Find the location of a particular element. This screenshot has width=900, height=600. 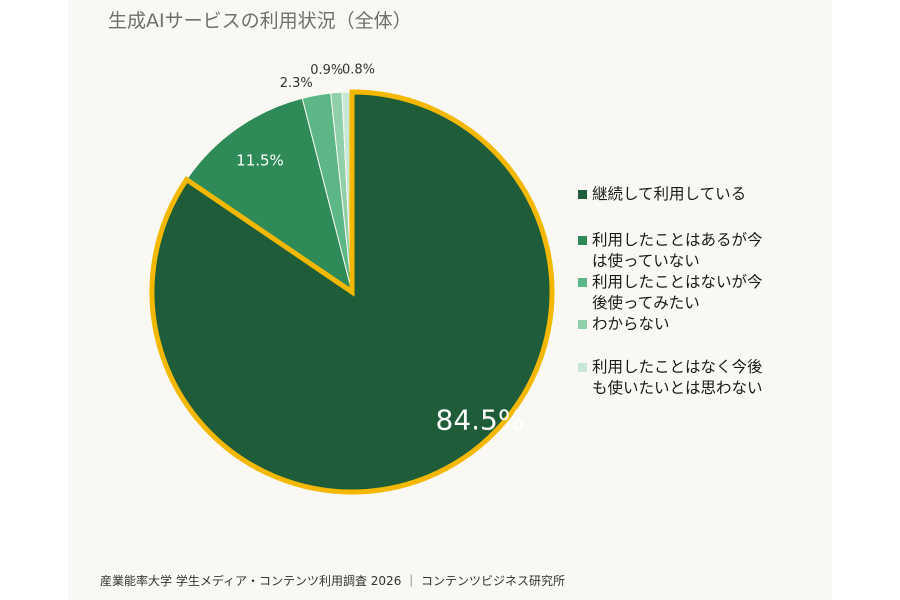

legend-item-never-want: 利用したことはなく今後 も使いたいとは思わない is located at coordinates (698, 378).